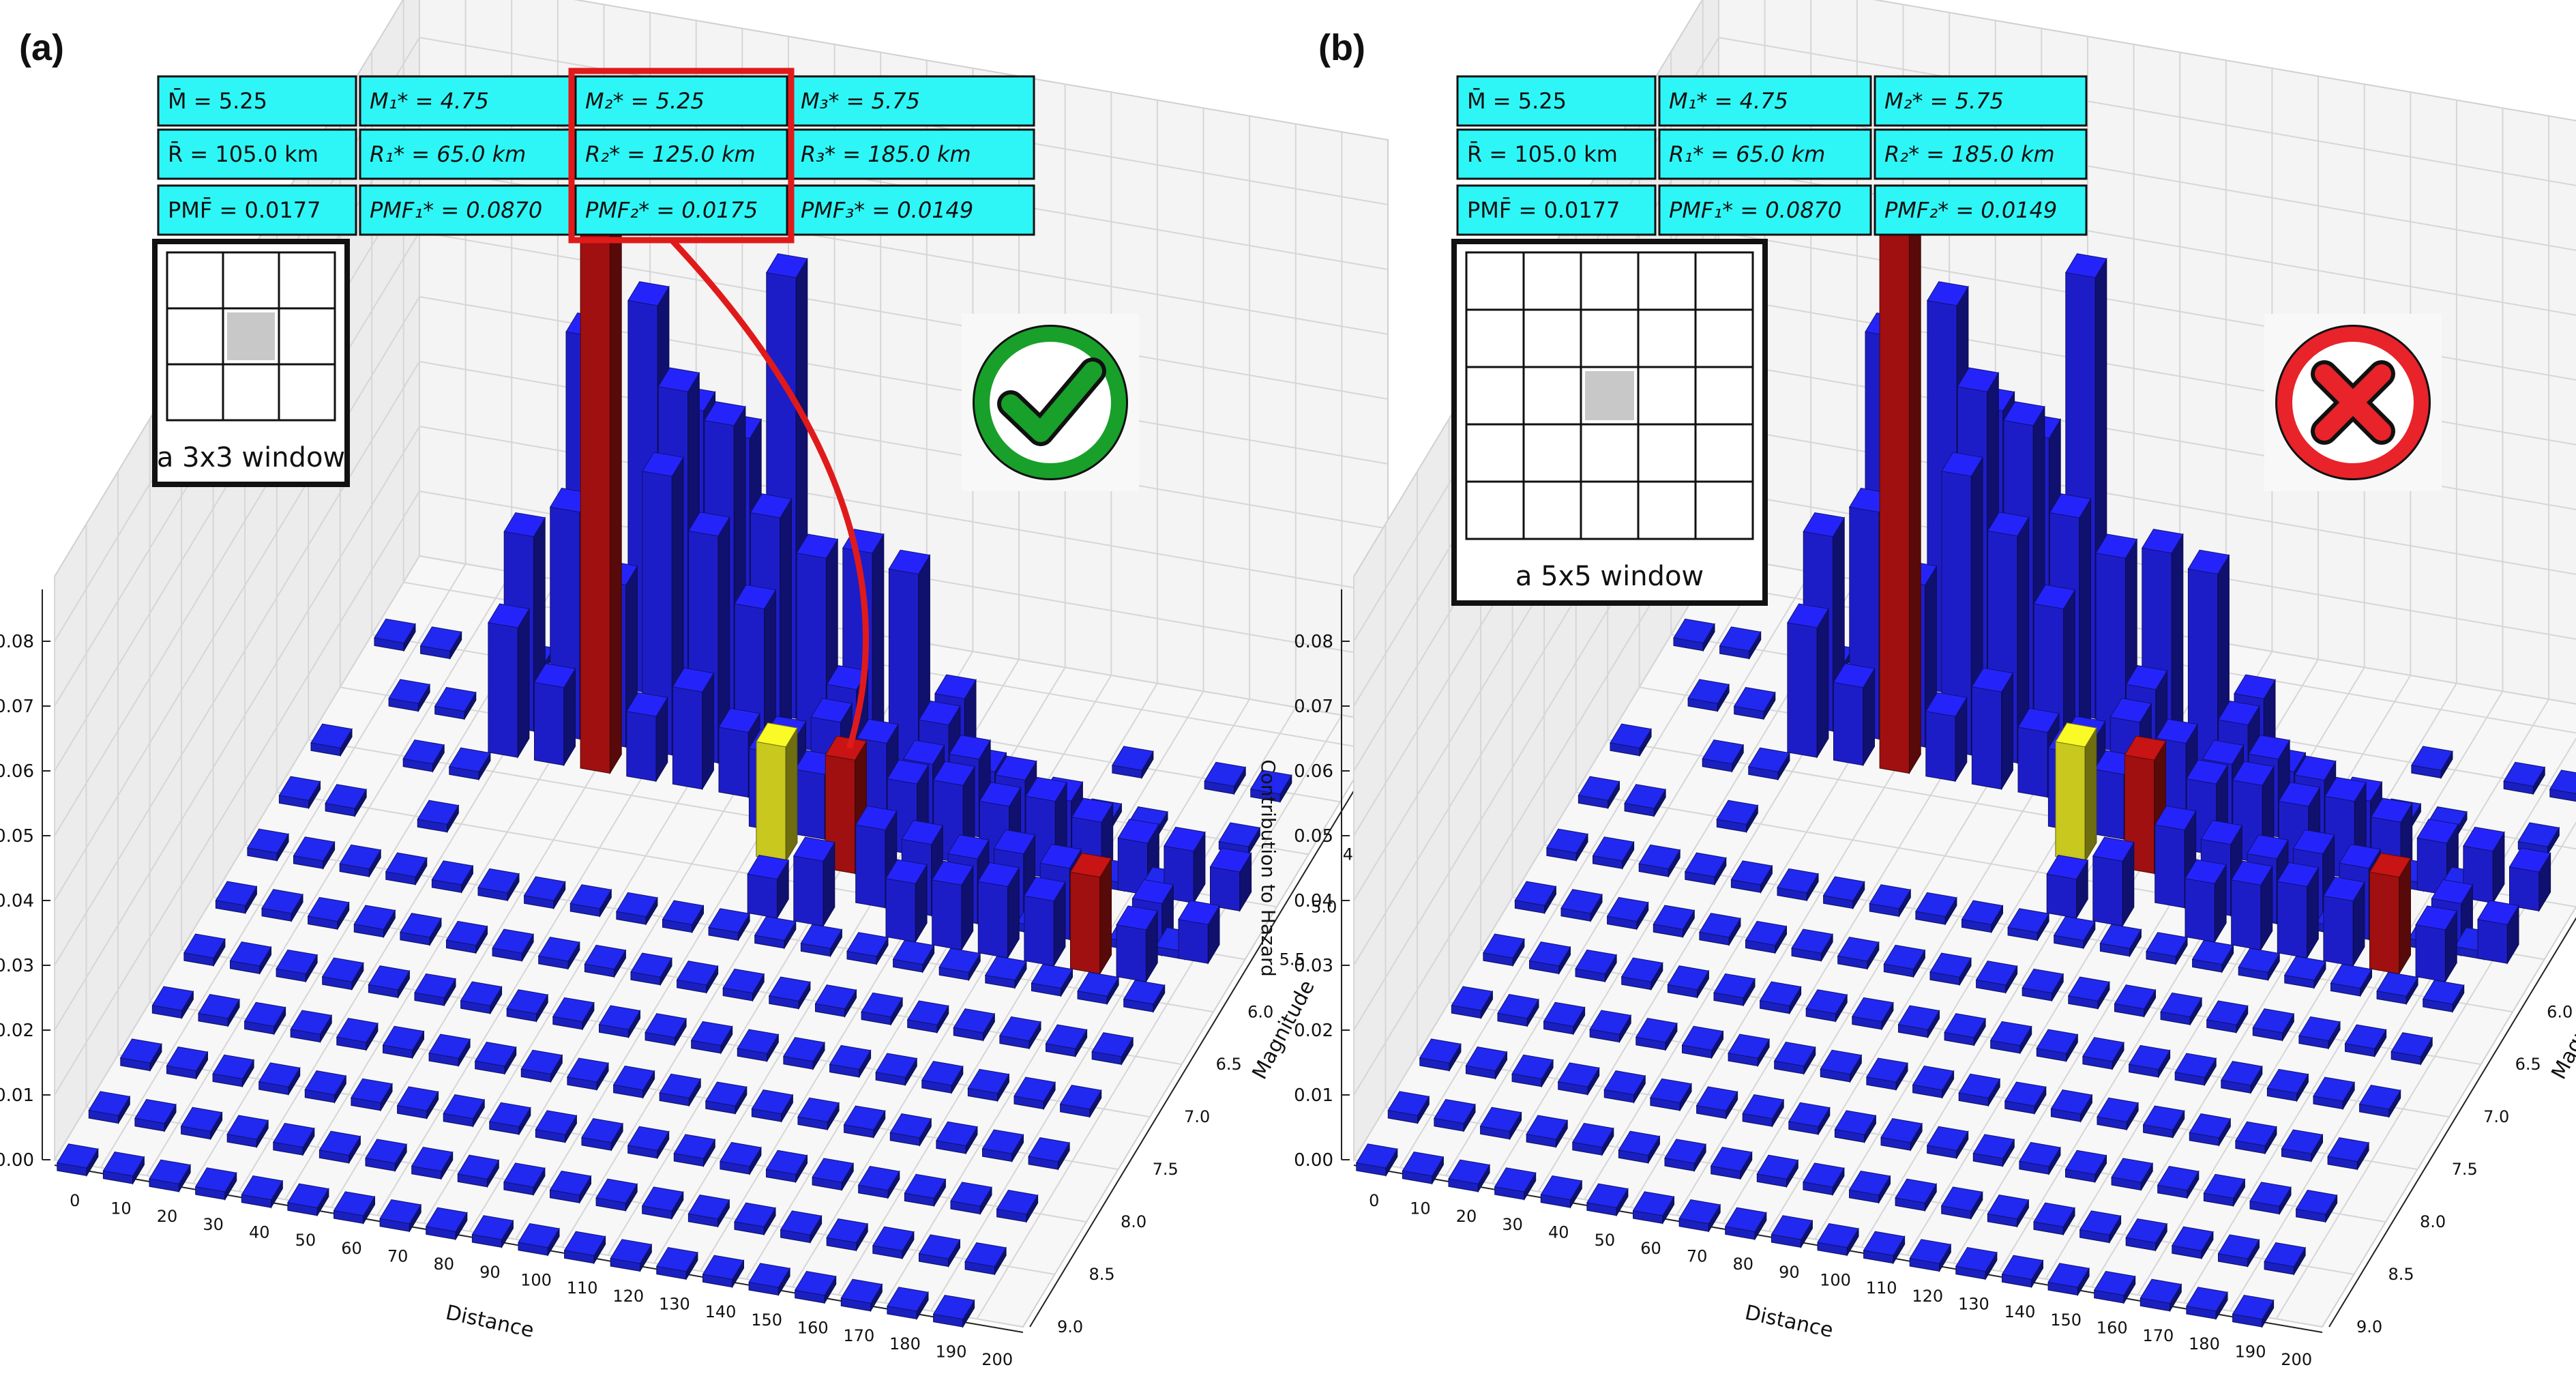 The image size is (2576, 1391). Describe the element at coordinates (1969, 154) in the screenshot. I see `info-cell-text: R₂* = 185.0 km` at that location.